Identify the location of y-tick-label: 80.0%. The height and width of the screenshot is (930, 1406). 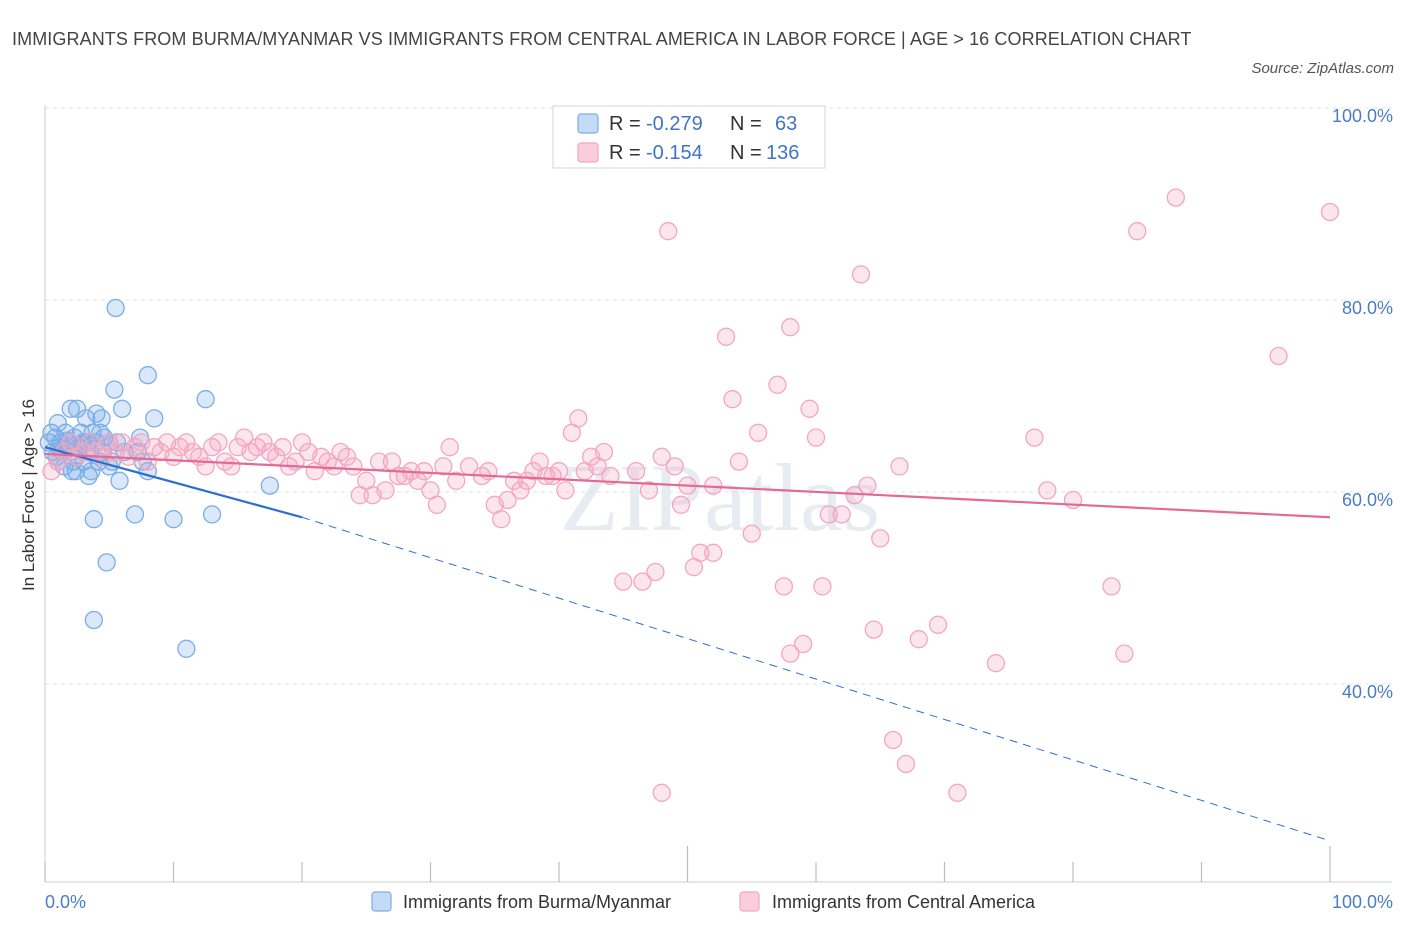
(1367, 308).